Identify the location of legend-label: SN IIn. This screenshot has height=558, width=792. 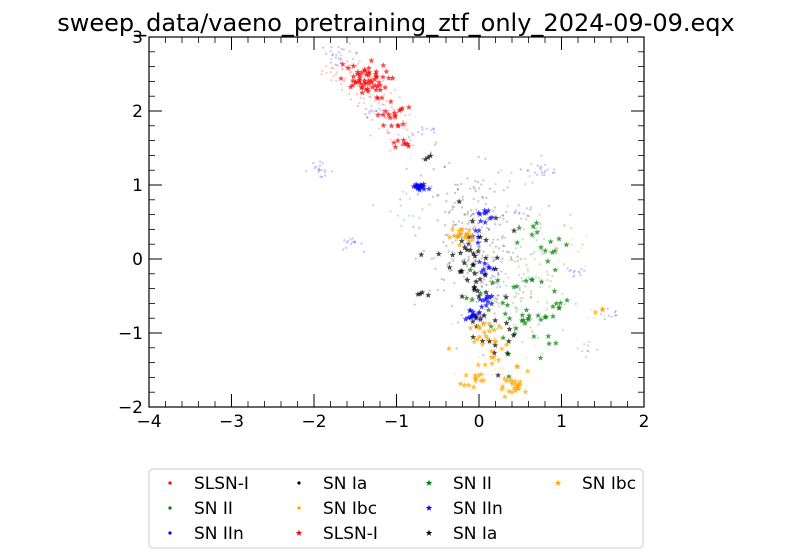
(219, 534).